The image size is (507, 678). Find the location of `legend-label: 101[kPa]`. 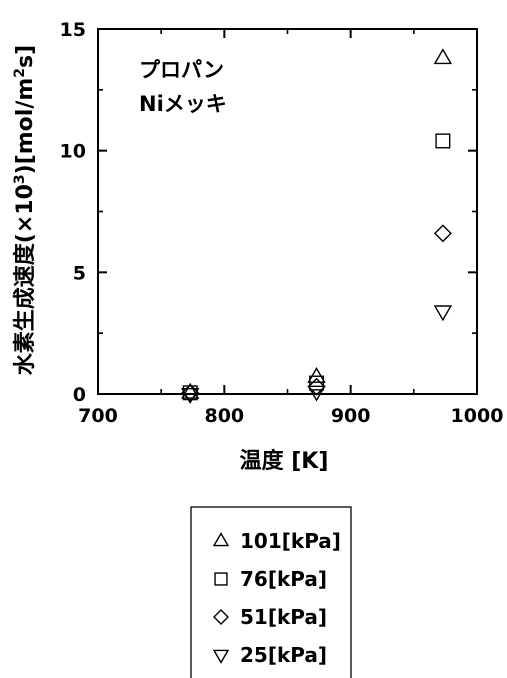

legend-label: 101[kPa] is located at coordinates (290, 541).